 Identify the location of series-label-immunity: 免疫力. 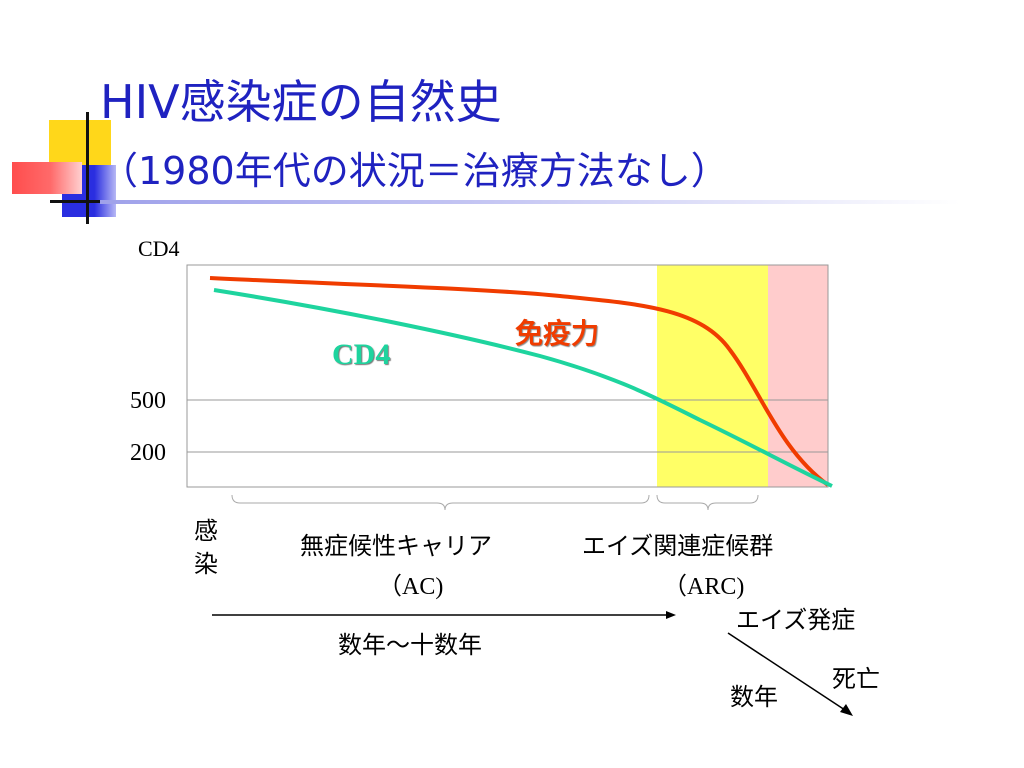
(557, 333).